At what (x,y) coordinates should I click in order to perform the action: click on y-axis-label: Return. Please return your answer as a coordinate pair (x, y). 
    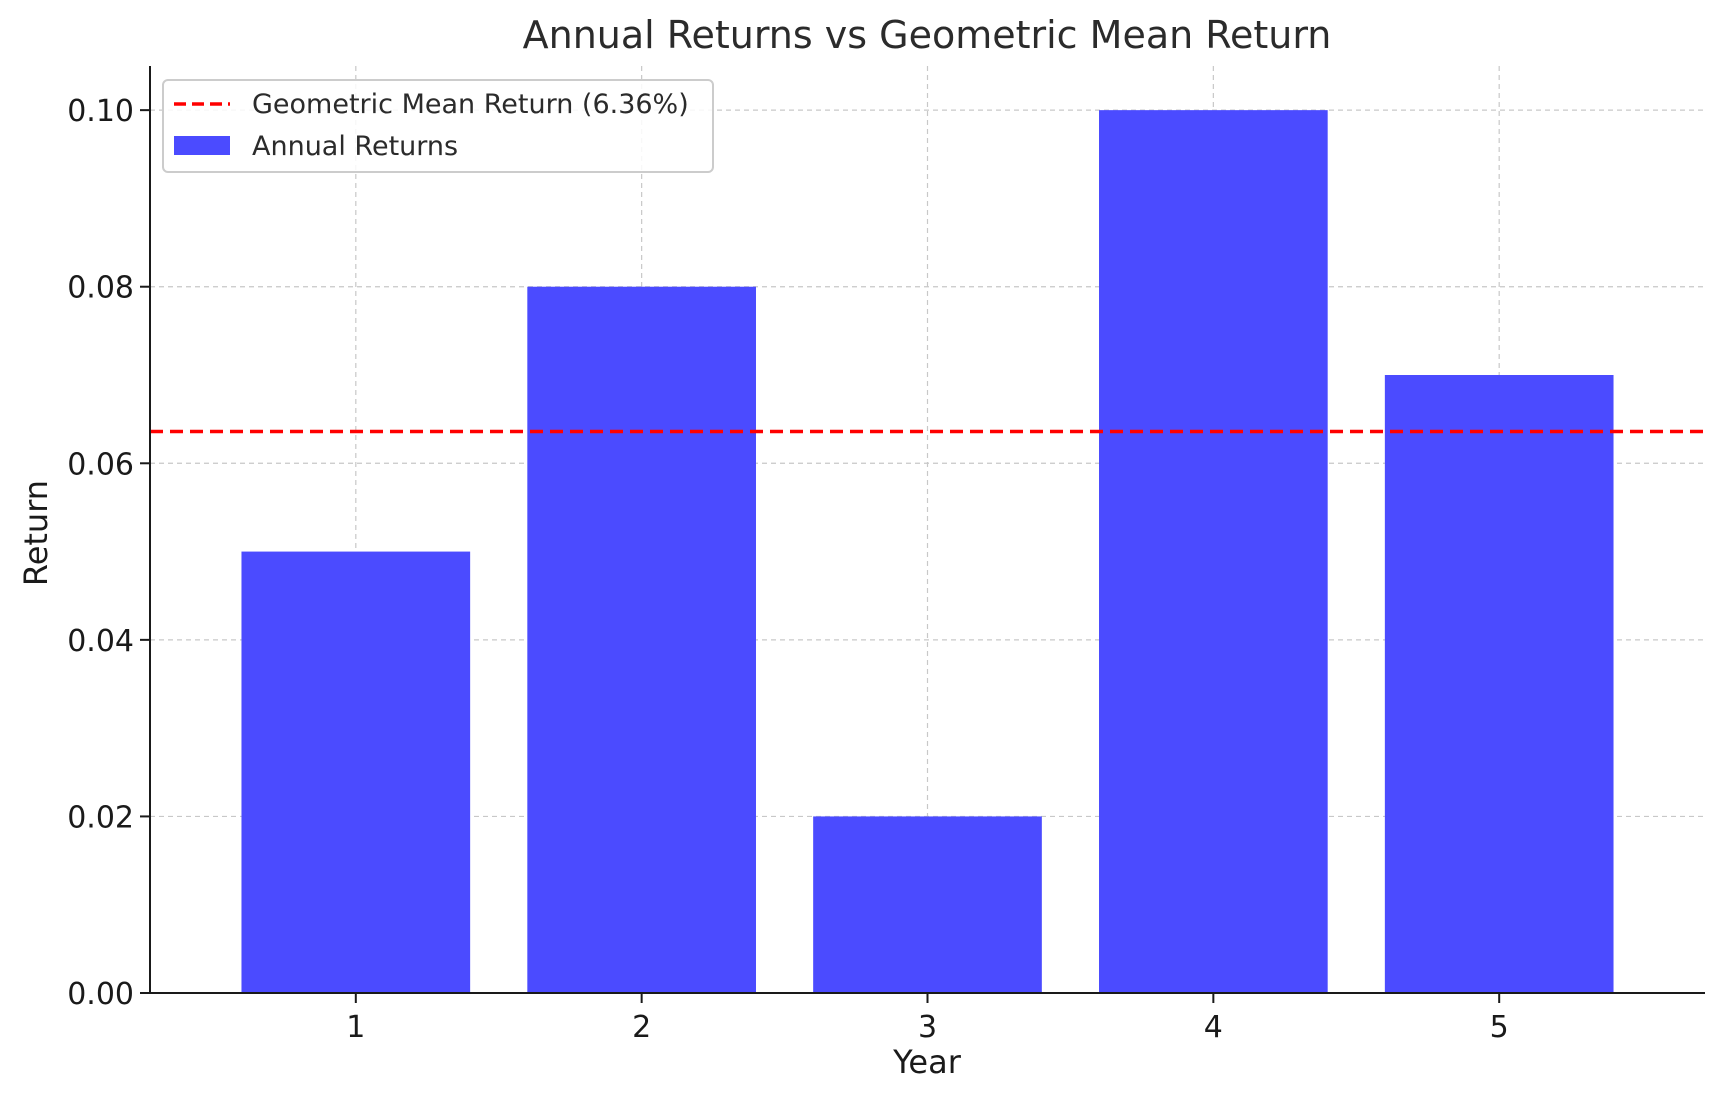
    Looking at the image, I should click on (36, 533).